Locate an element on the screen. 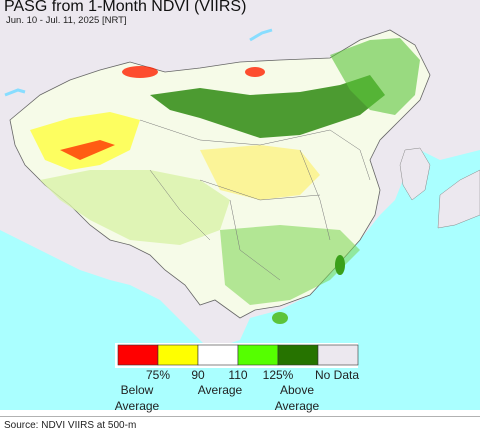  taiwan is located at coordinates (340, 265).